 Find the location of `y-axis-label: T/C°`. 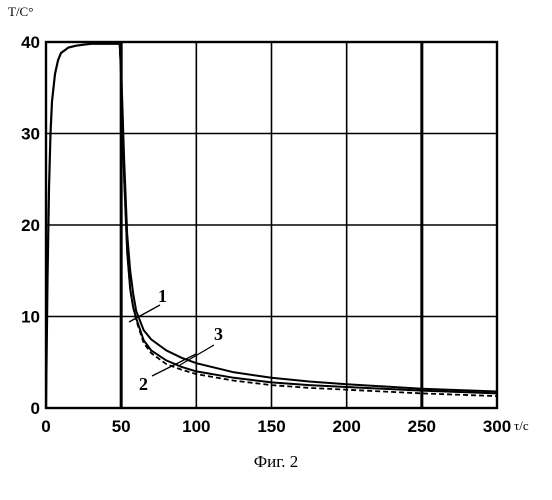

y-axis-label: T/C° is located at coordinates (20, 11).